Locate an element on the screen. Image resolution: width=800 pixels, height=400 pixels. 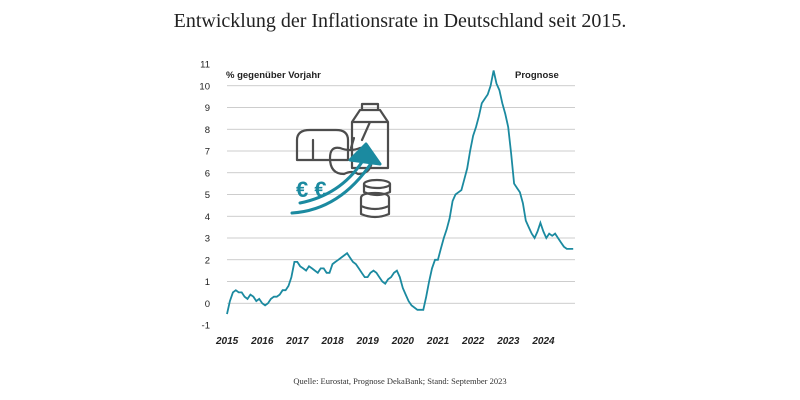
y-tick-label: -1 is located at coordinates (206, 326).